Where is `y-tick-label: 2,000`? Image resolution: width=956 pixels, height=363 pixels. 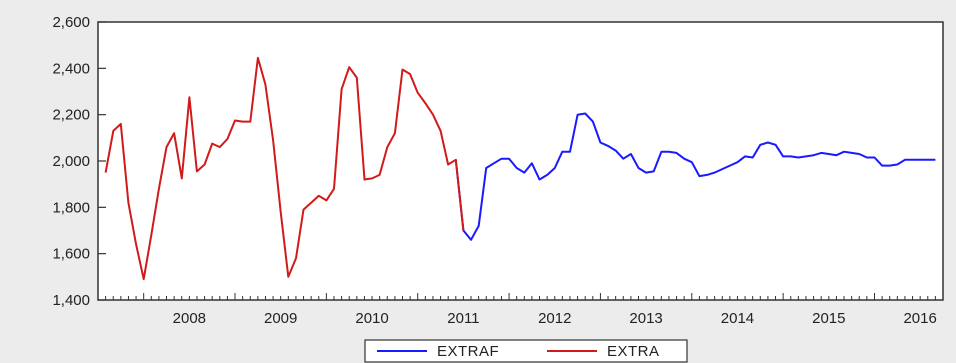
y-tick-label: 2,000 is located at coordinates (71, 161).